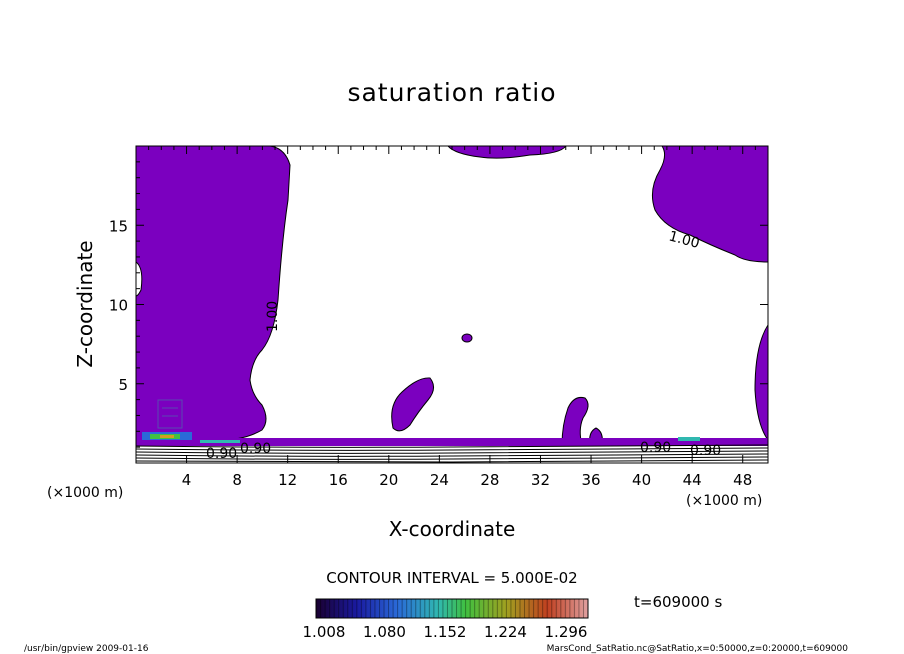 The width and height of the screenshot is (904, 654). I want to click on x-axis-label: X-coordinate, so click(452, 529).